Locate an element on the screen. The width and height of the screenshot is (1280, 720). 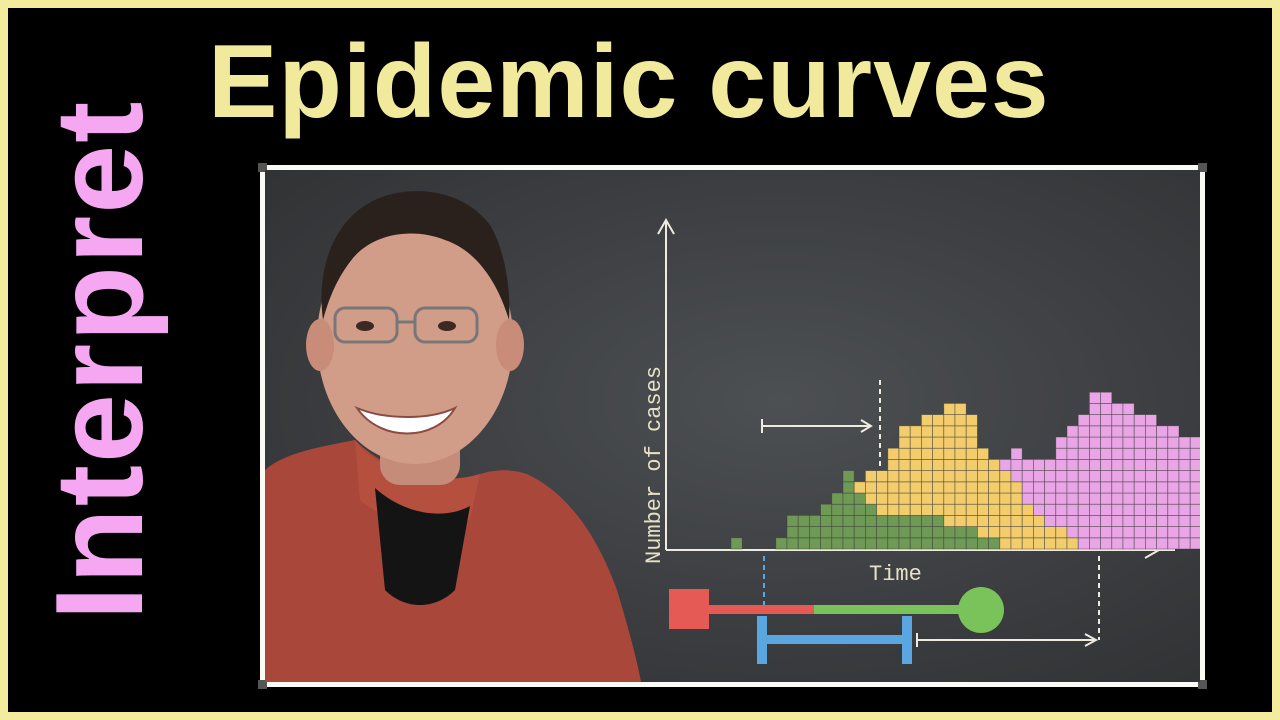
presenter-face is located at coordinates (415, 340).